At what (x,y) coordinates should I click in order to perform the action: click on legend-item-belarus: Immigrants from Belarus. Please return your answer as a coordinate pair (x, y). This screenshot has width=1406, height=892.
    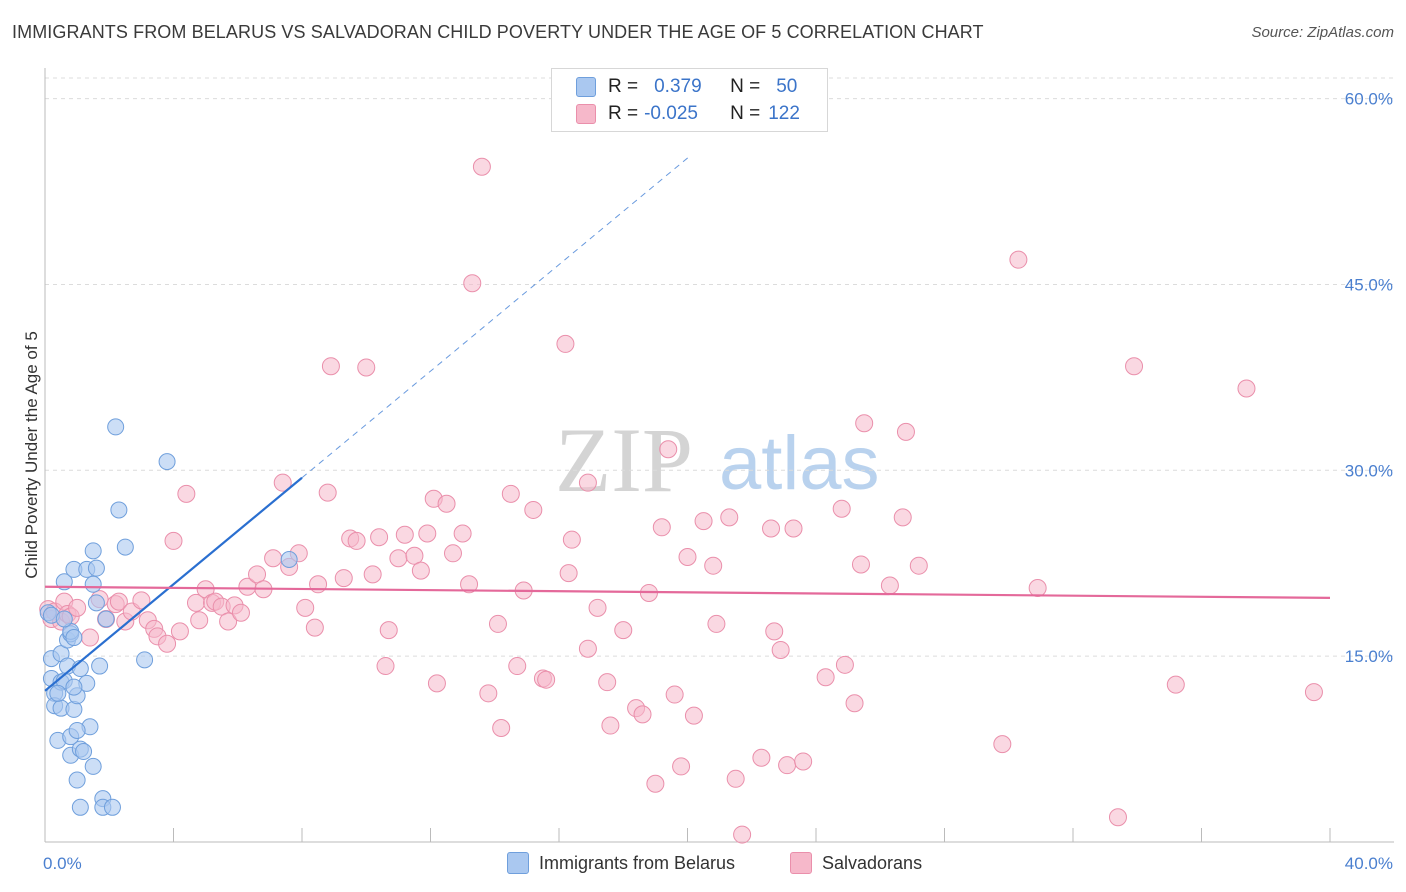
    Looking at the image, I should click on (621, 863).